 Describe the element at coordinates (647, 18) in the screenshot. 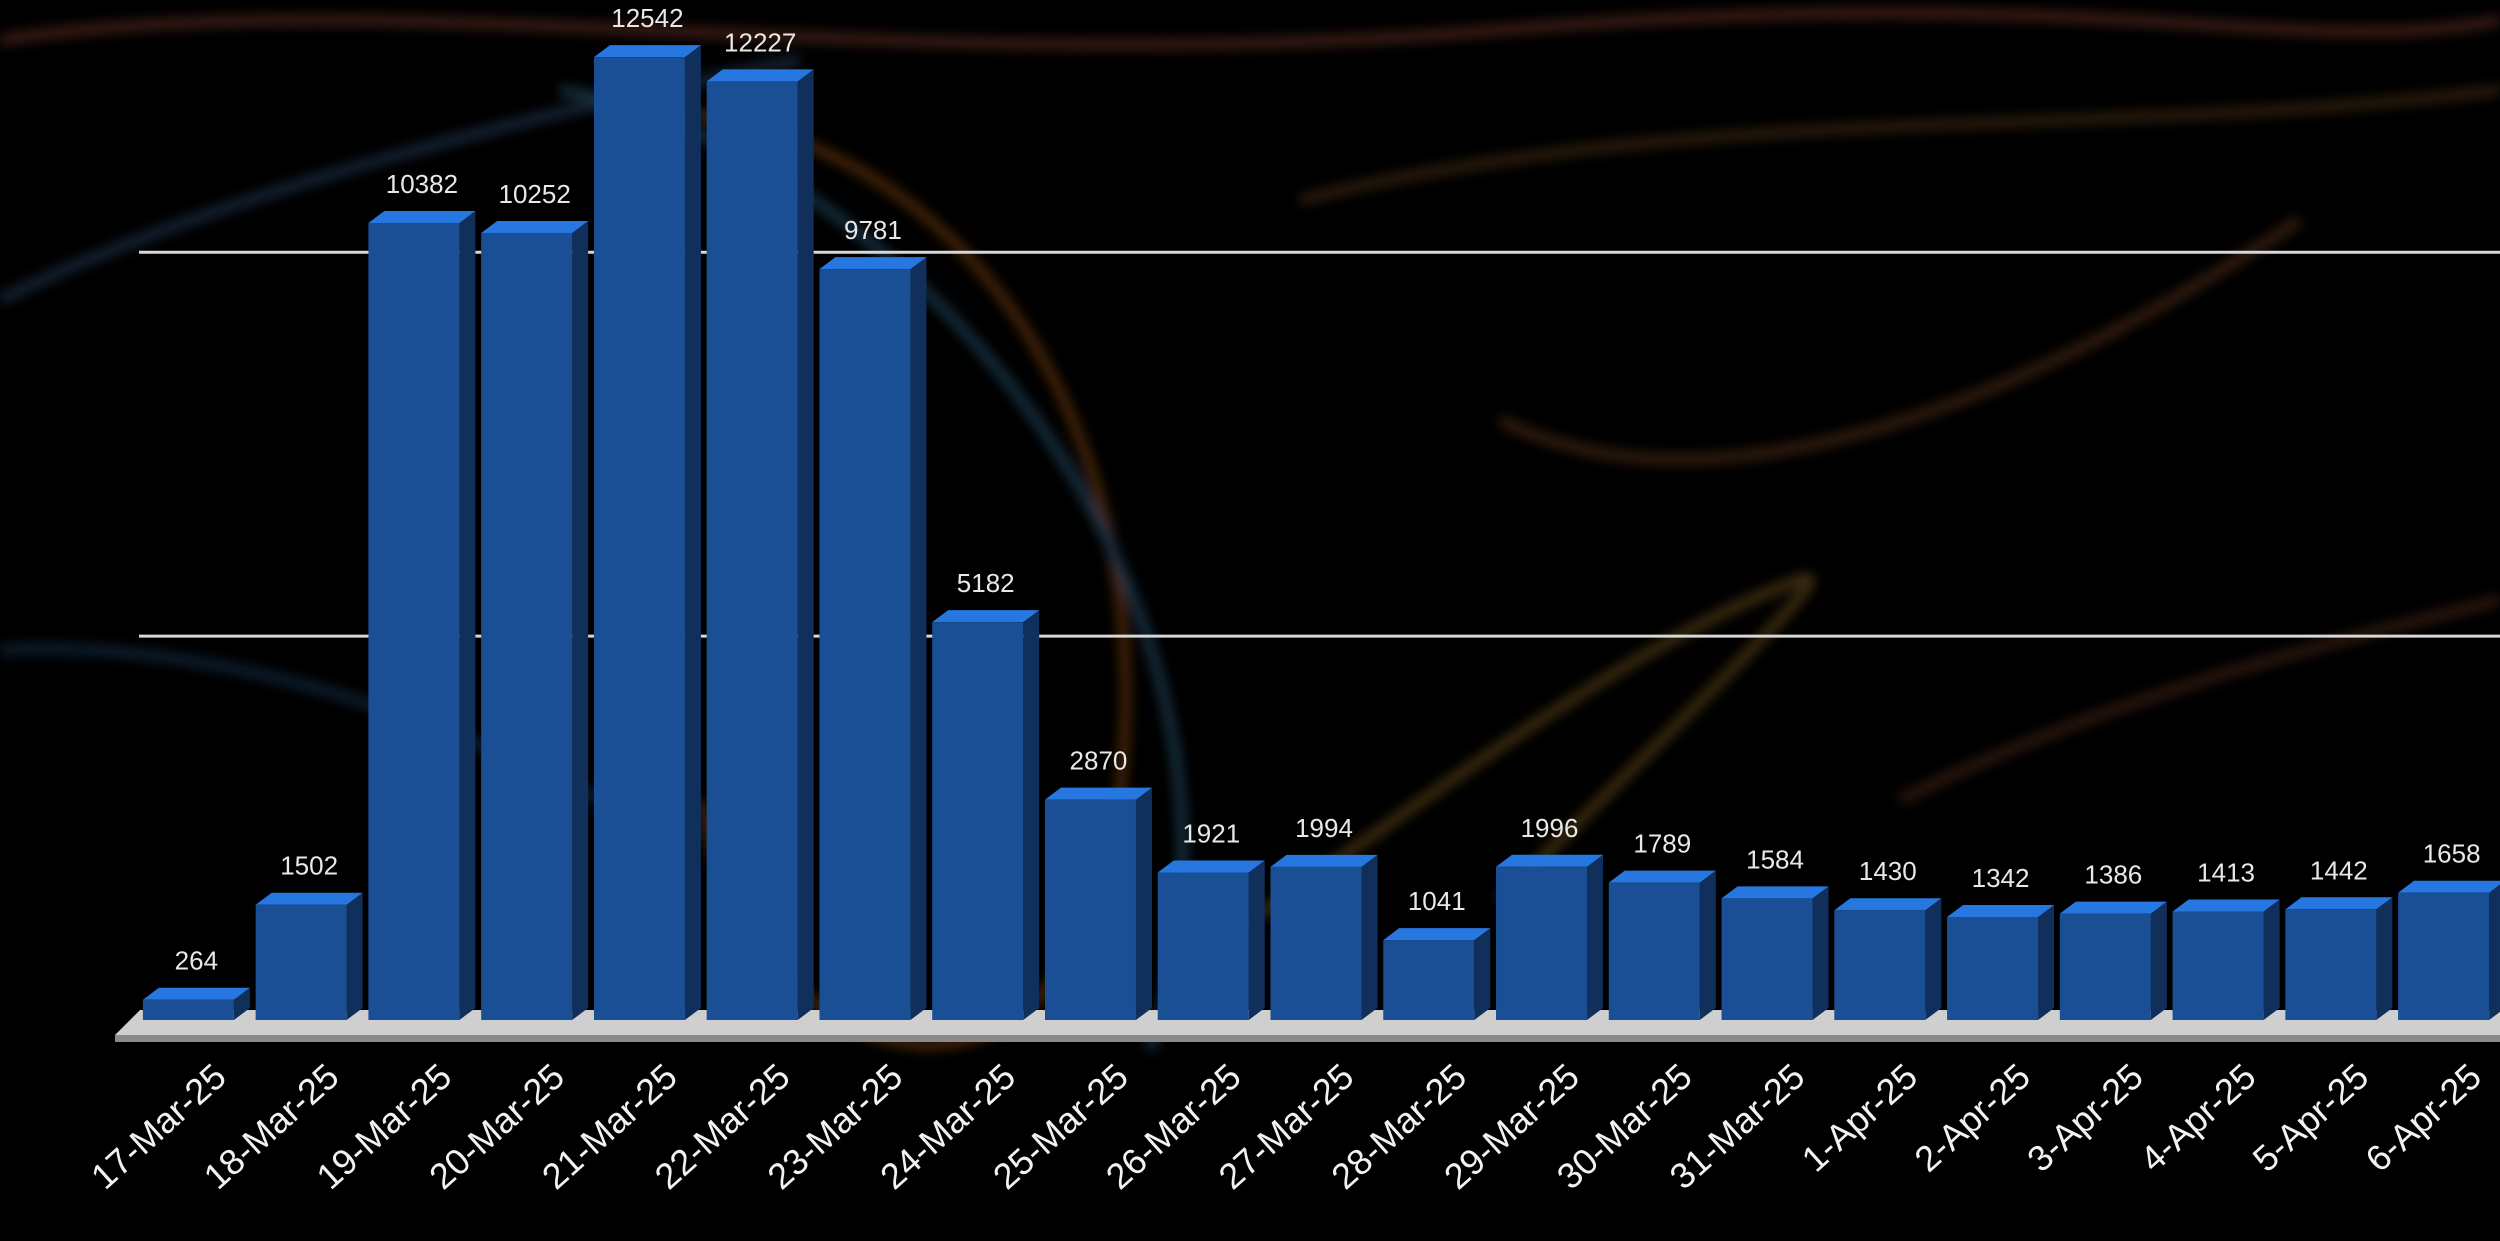

I see `value-label: 12542` at that location.